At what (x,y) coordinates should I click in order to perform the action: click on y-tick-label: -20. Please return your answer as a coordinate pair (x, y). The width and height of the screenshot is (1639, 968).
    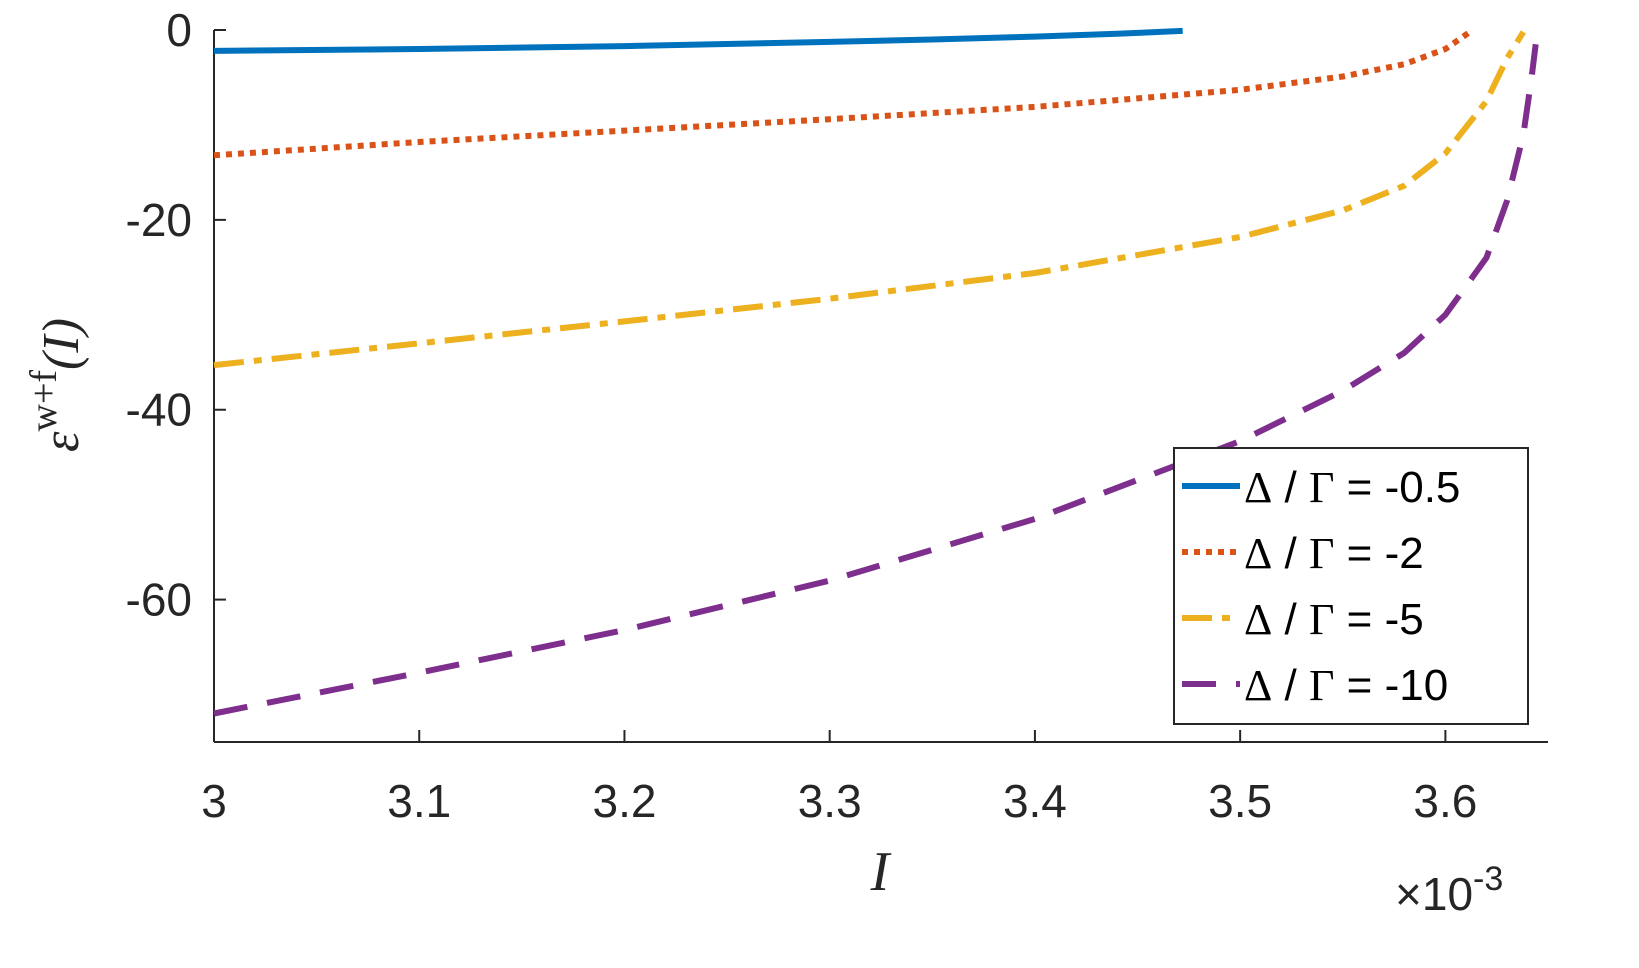
    Looking at the image, I should click on (159, 220).